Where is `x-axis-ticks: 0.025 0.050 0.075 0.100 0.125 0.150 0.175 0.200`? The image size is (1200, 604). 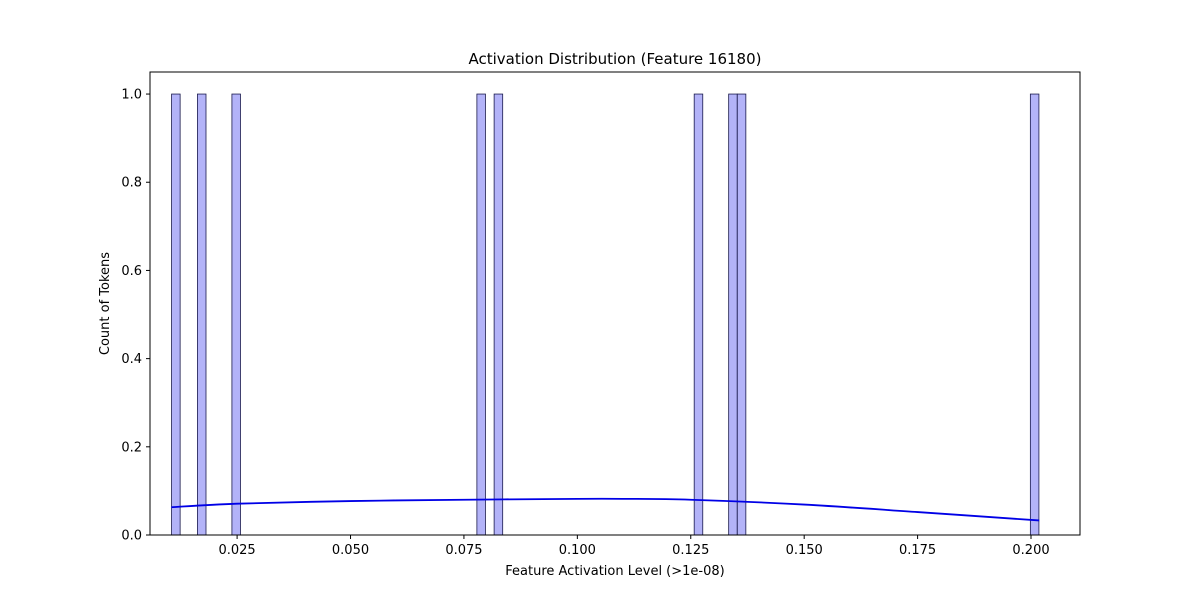
x-axis-ticks: 0.025 0.050 0.075 0.100 0.125 0.150 0.175 0.200 is located at coordinates (634, 546).